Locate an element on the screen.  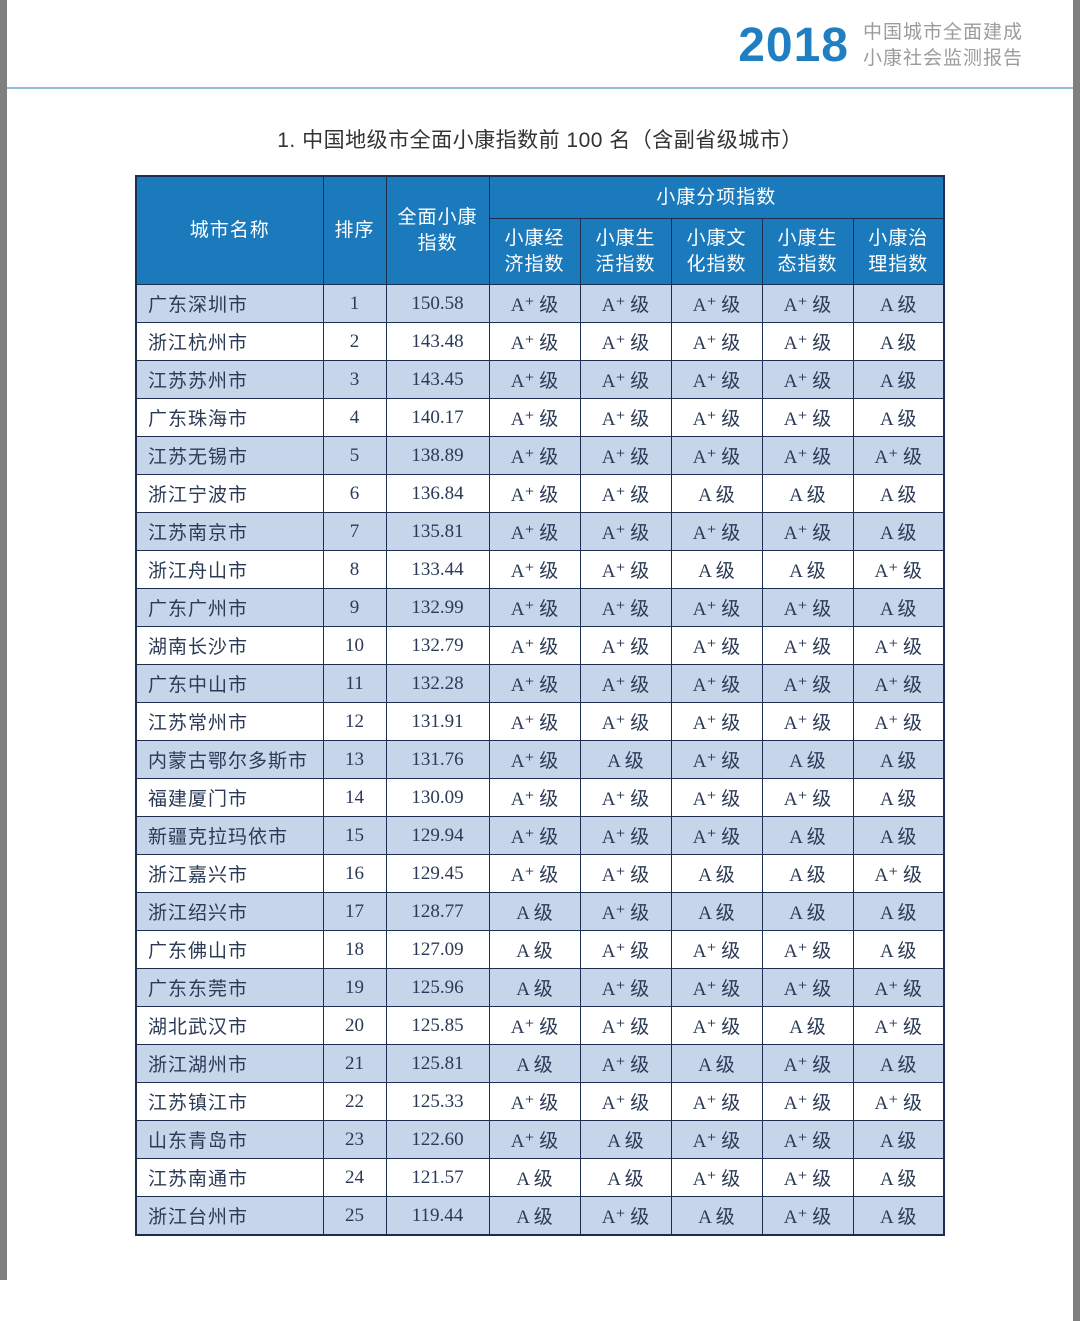
city-cell: 浙江宁波市 is located at coordinates (229, 493).